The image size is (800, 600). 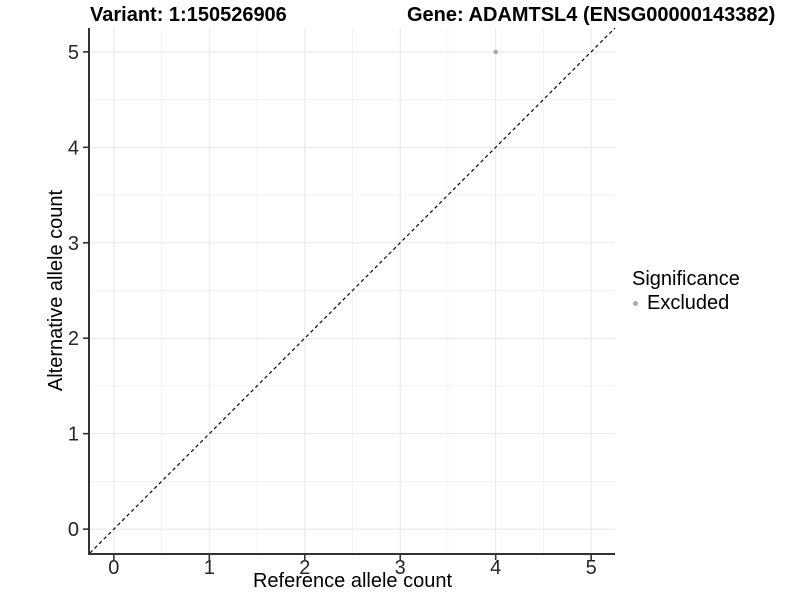 I want to click on y-tick-label: 5, so click(x=73, y=53).